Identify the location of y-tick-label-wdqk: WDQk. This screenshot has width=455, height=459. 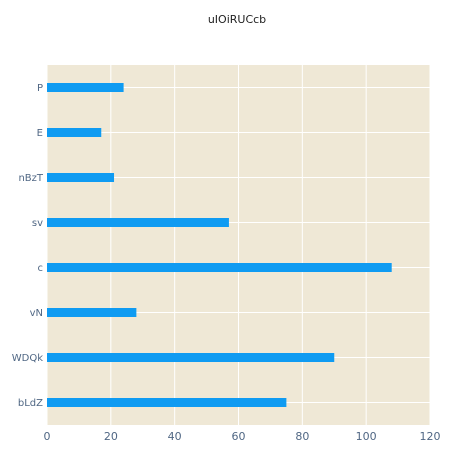
(27, 358).